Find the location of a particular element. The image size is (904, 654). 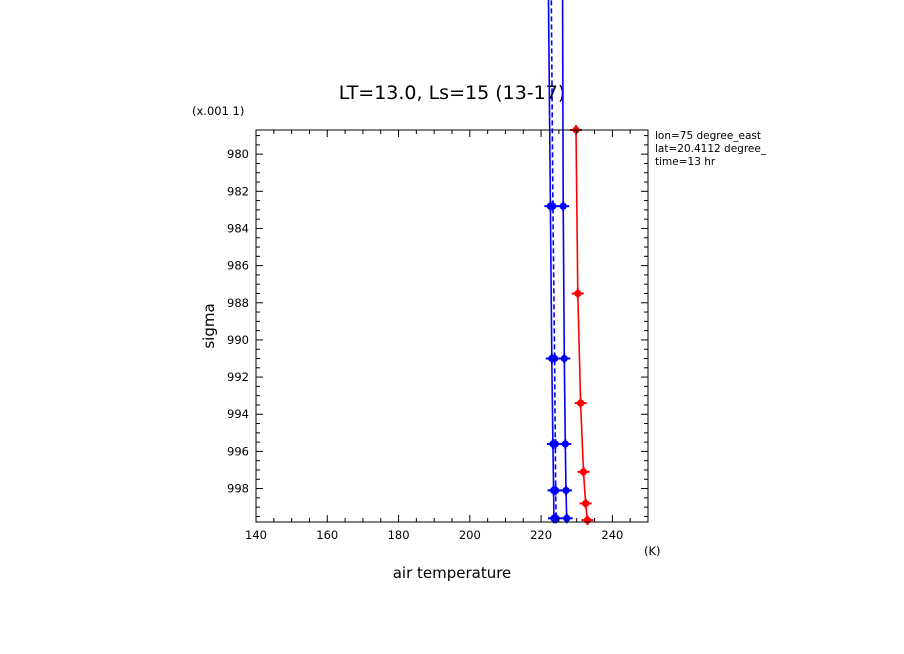

y-tick-label: 988 is located at coordinates (238, 303).